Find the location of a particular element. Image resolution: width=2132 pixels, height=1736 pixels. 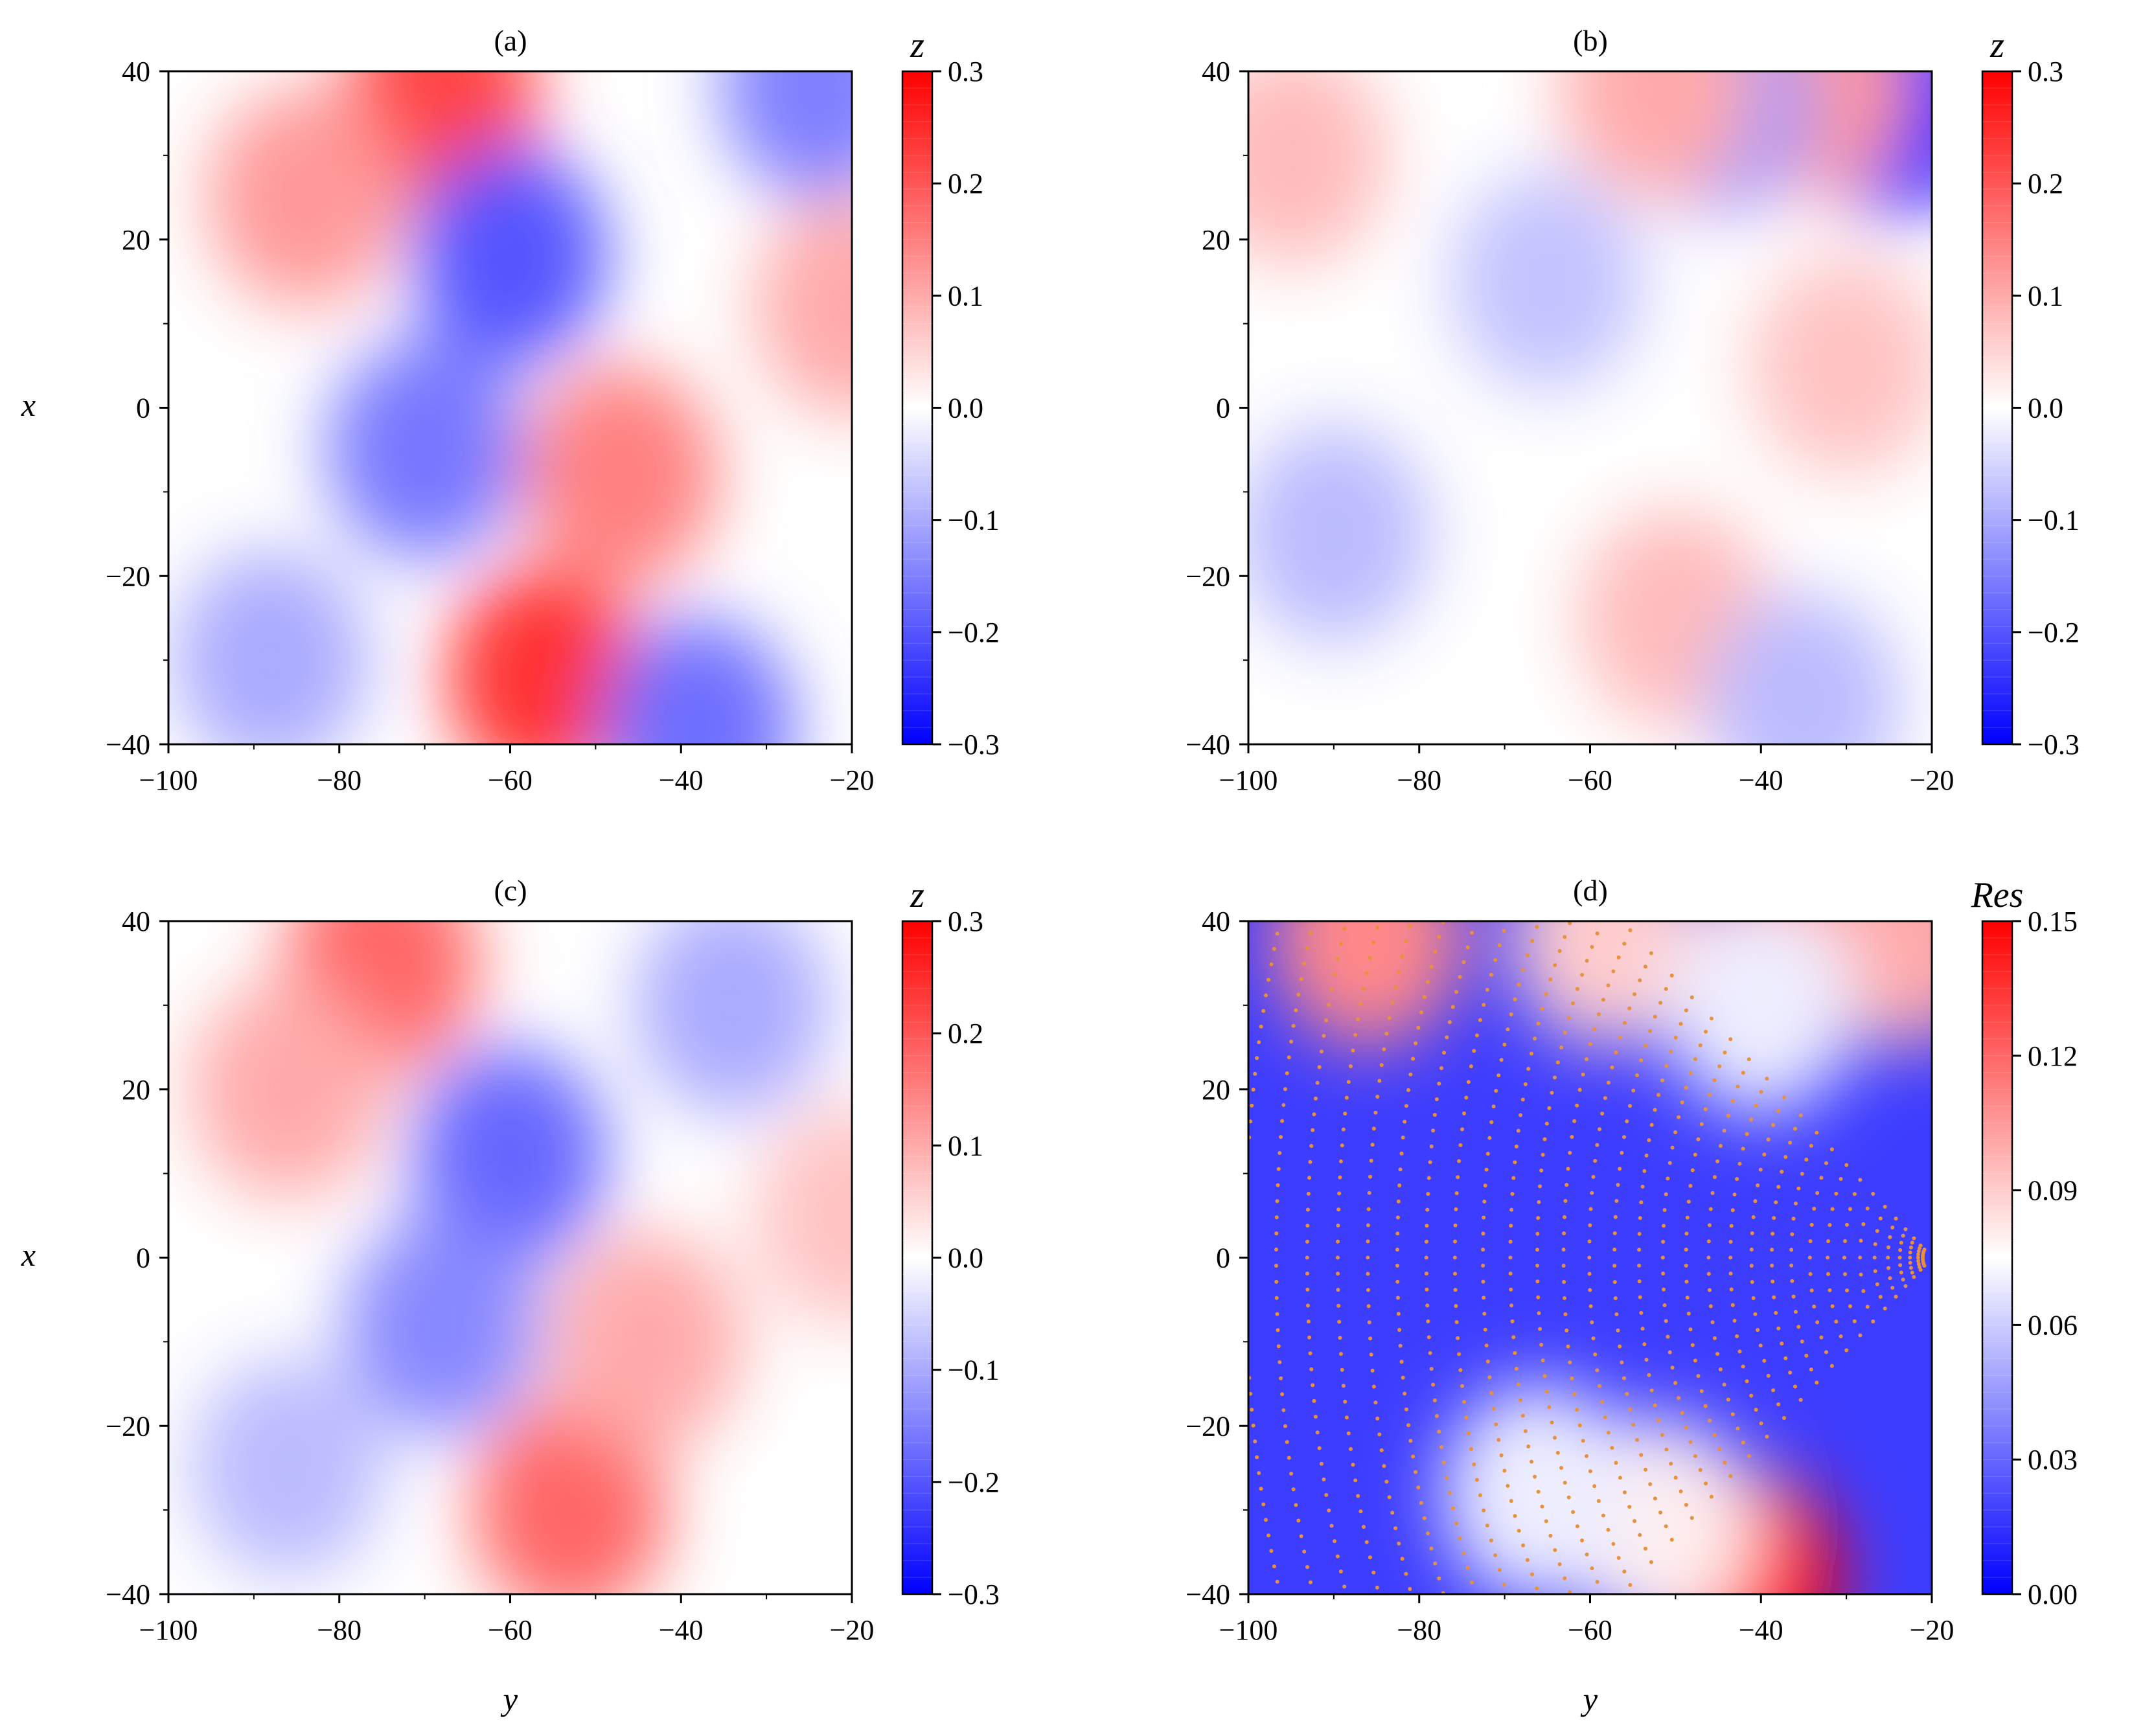

colorbar-tick-label: 0.3 is located at coordinates (965, 922).